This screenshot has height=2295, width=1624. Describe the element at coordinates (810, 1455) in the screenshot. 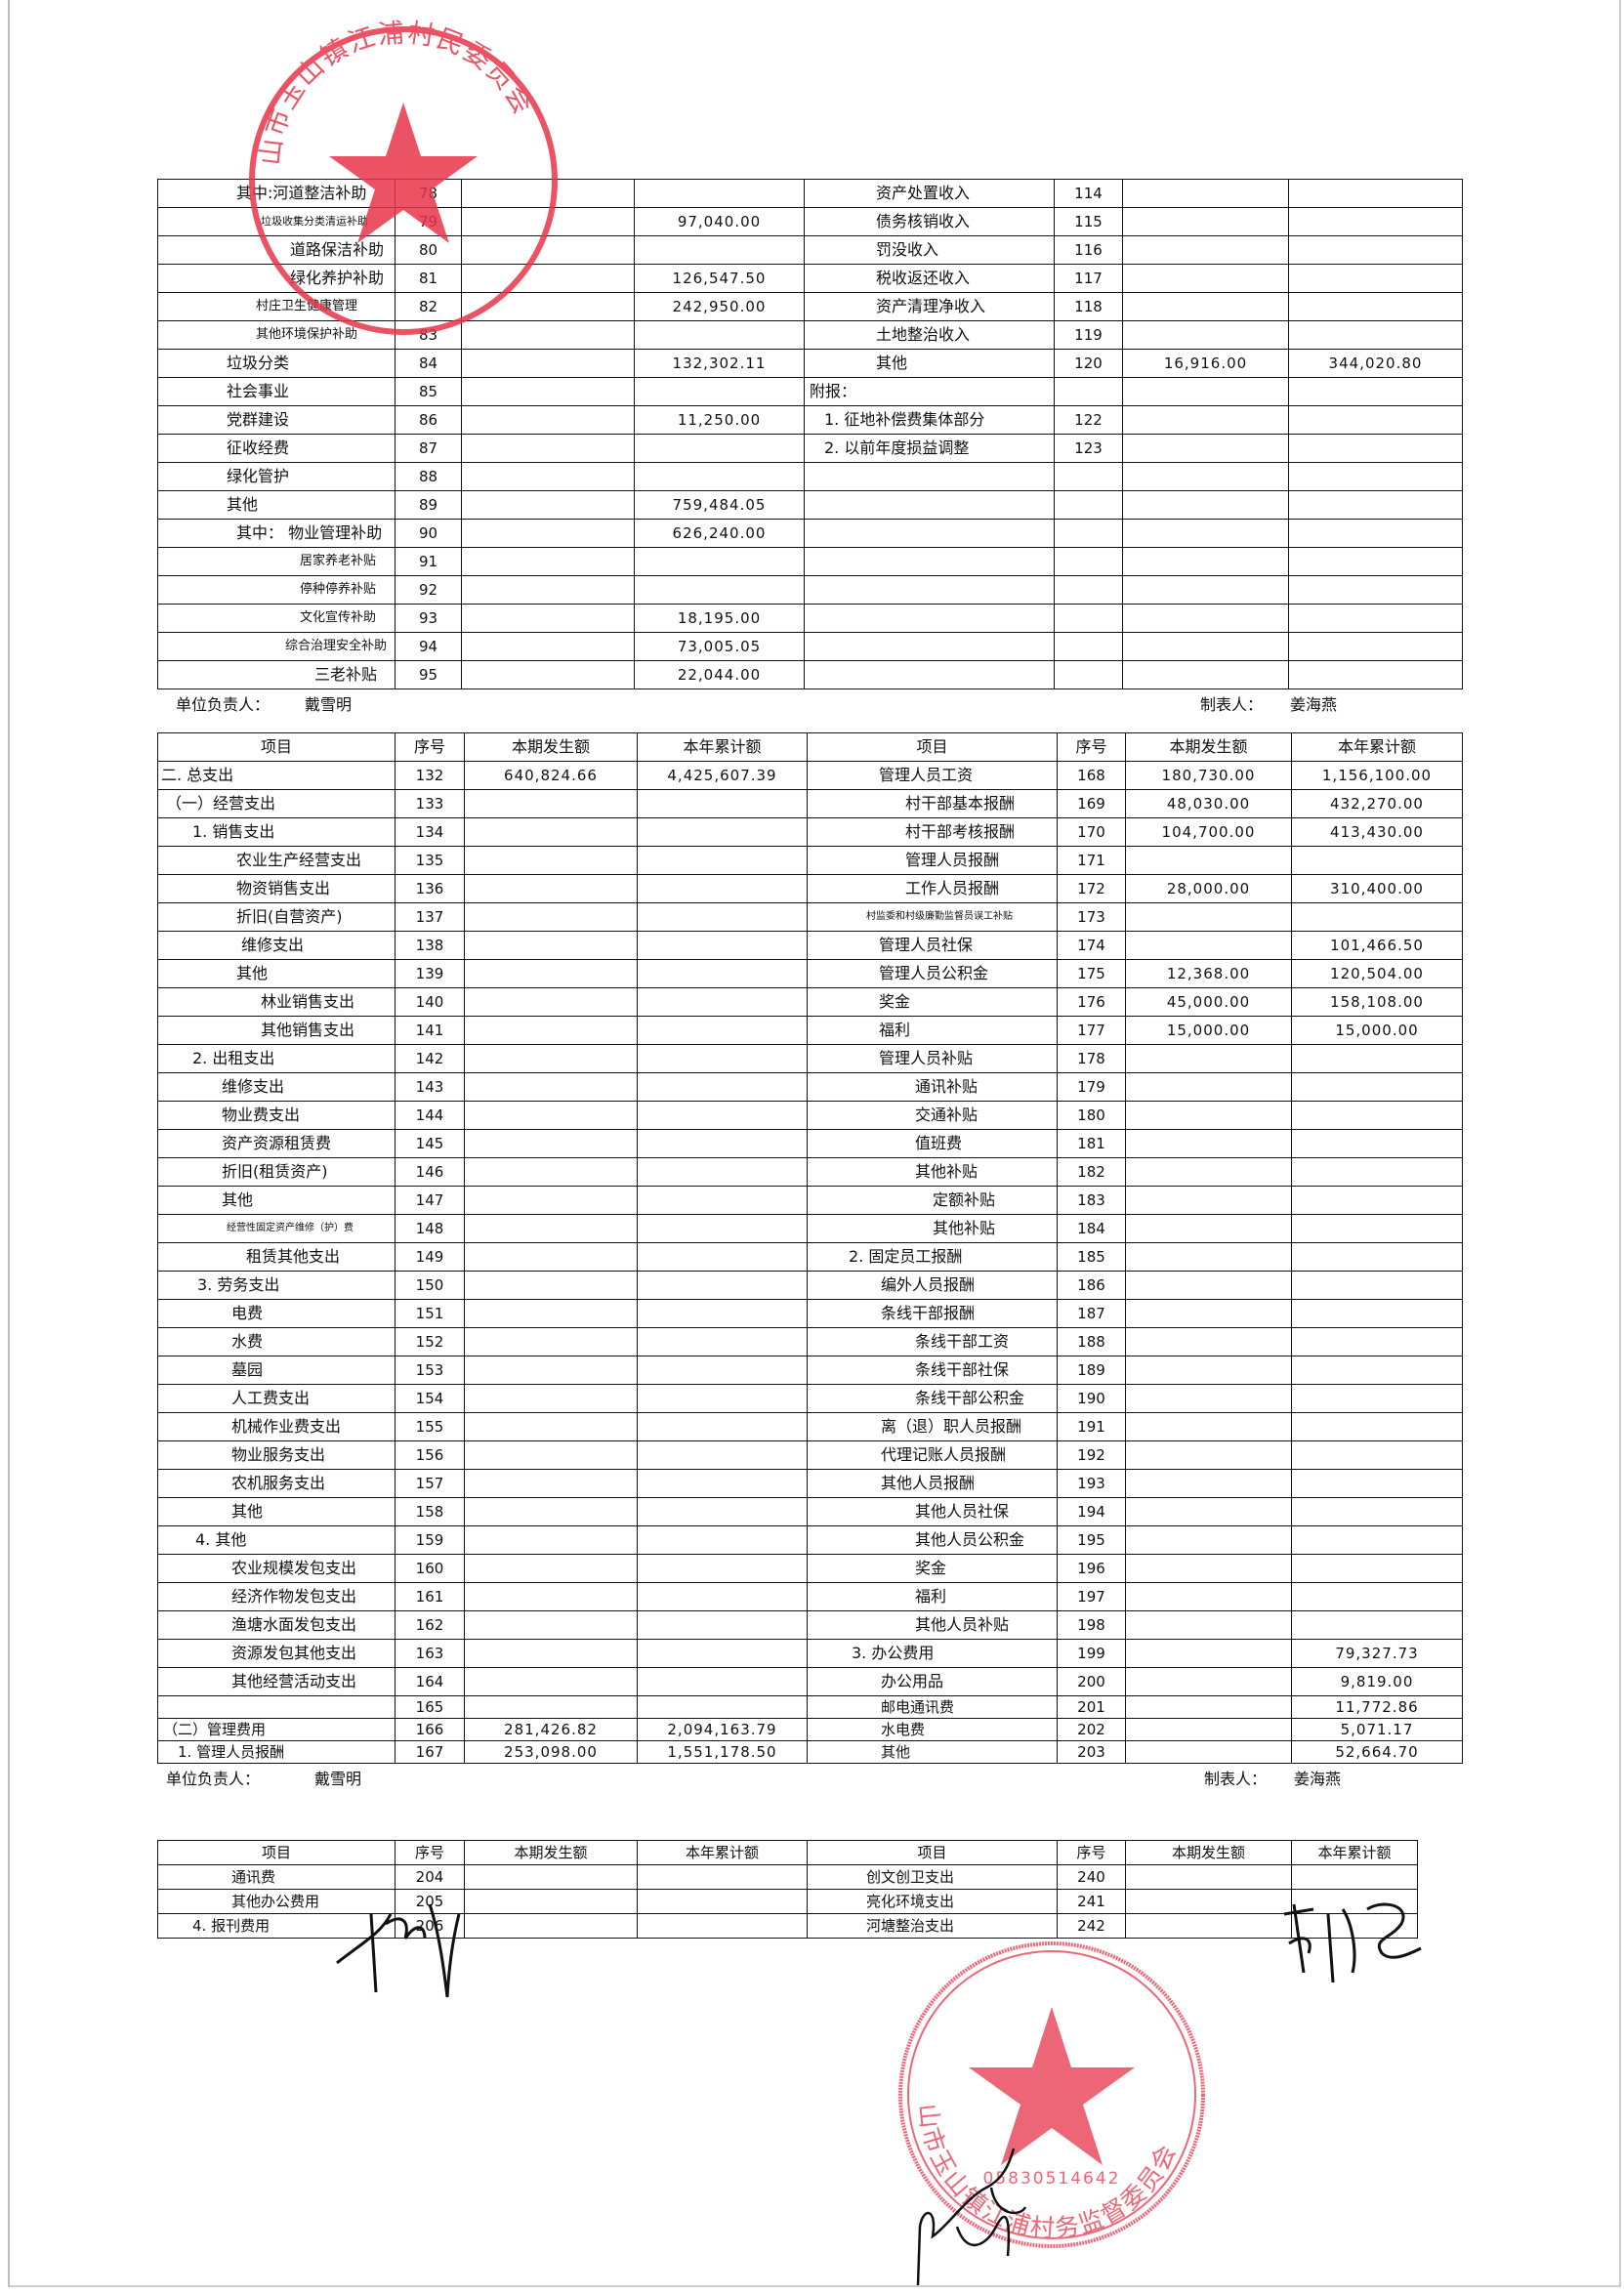

I see `table-row: 物业服务支出 156 代理记账人员报酬 192` at that location.